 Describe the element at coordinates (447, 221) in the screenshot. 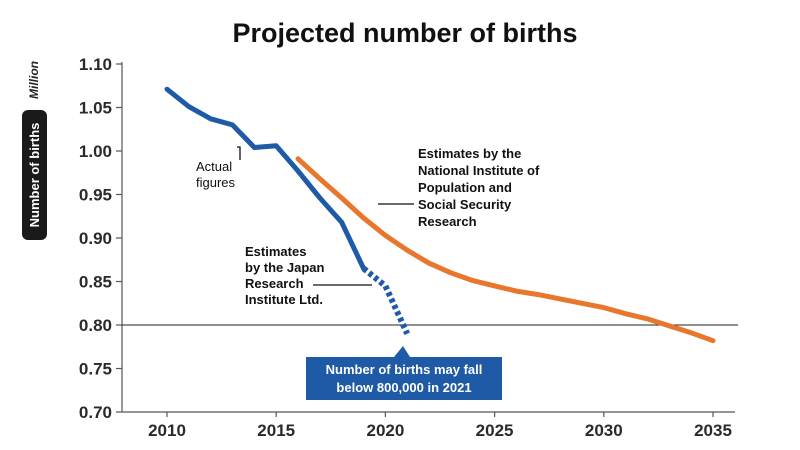

I see `nipssr-label-line5: Research` at that location.